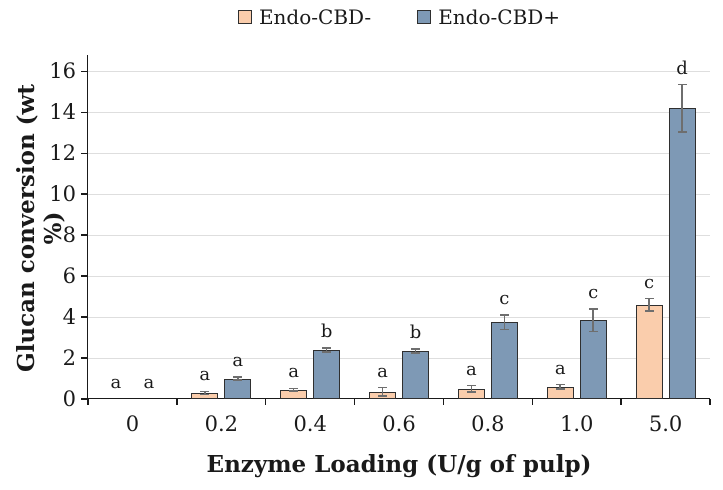  I want to click on y-tick-label: 10, so click(62, 194).